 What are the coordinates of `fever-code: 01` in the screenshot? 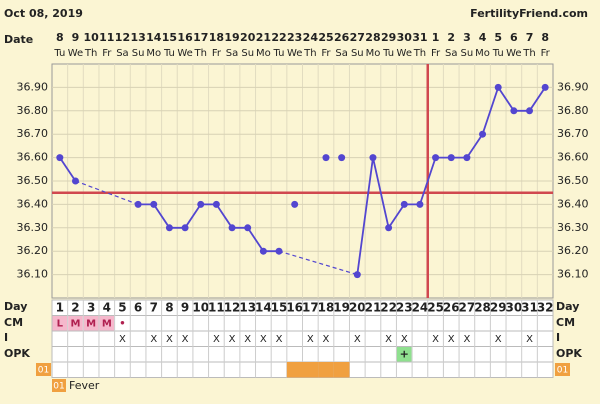 It's located at (43, 371).